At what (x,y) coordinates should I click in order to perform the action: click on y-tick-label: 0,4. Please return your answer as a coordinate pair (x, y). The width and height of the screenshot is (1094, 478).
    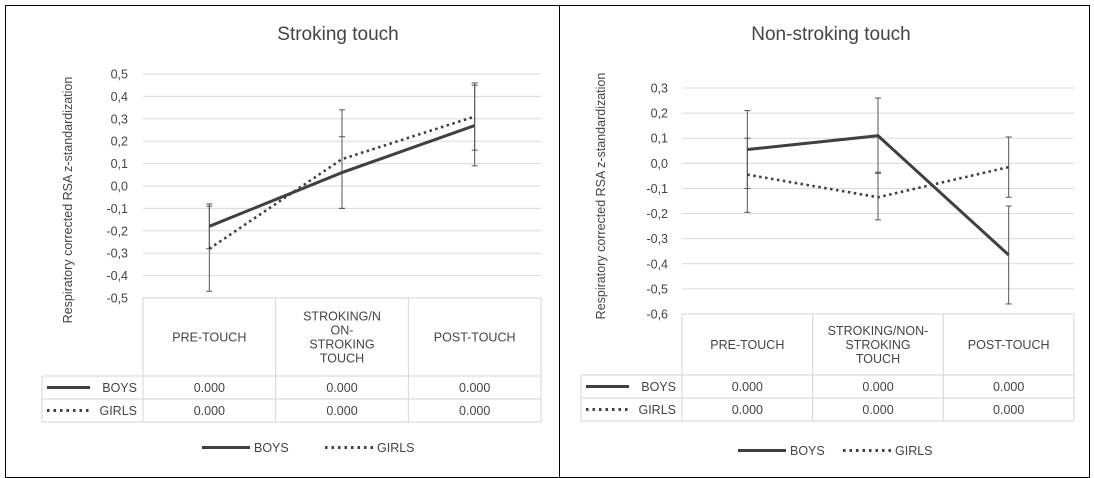
    Looking at the image, I should click on (119, 97).